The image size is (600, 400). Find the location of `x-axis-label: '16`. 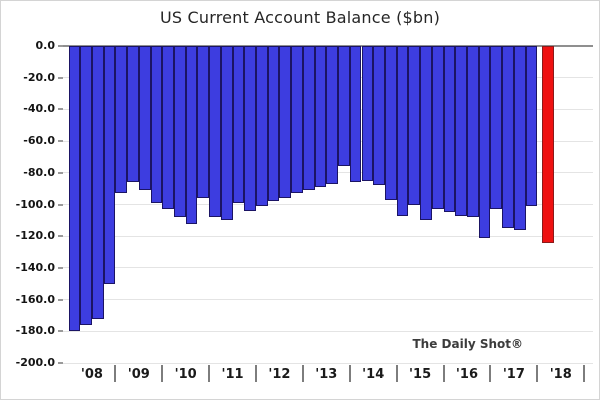

x-axis-label: '16 is located at coordinates (466, 374).